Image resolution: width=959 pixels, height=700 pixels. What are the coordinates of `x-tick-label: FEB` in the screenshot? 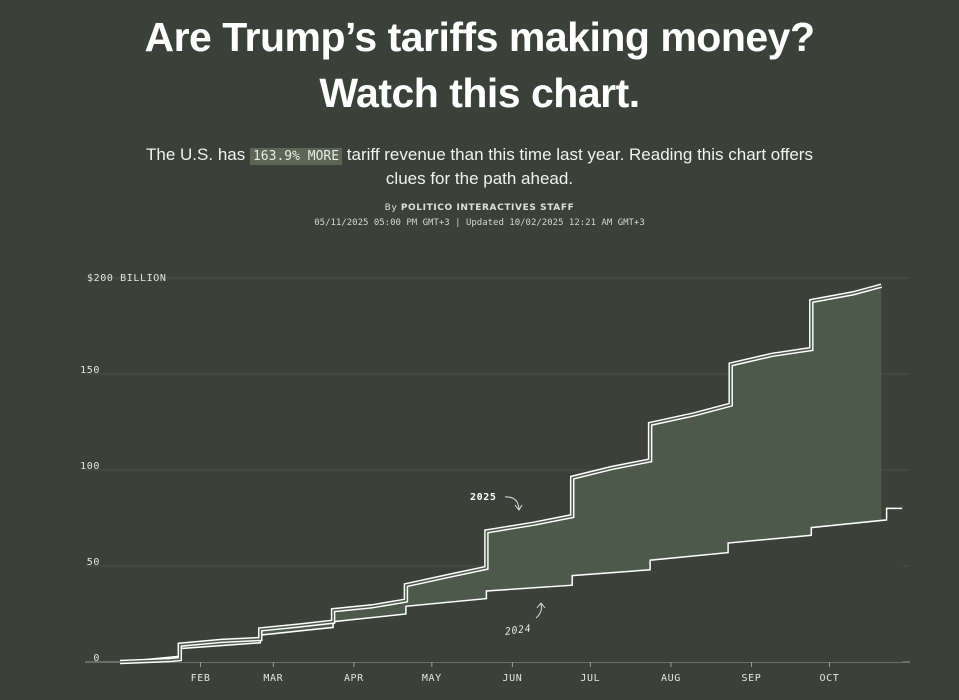 It's located at (201, 678).